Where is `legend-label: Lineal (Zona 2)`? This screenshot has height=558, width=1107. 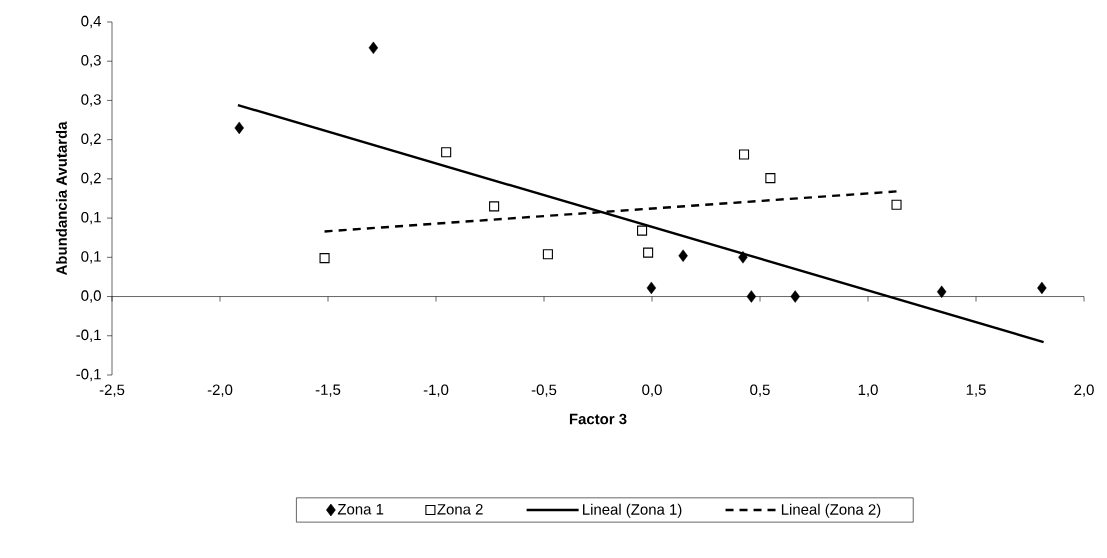 legend-label: Lineal (Zona 2) is located at coordinates (831, 510).